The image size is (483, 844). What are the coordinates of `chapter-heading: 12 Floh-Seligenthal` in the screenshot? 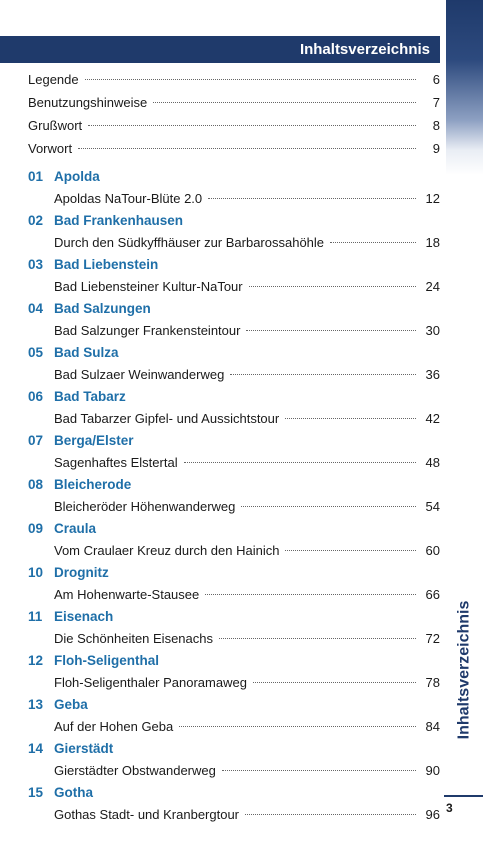 It's located at (234, 660).